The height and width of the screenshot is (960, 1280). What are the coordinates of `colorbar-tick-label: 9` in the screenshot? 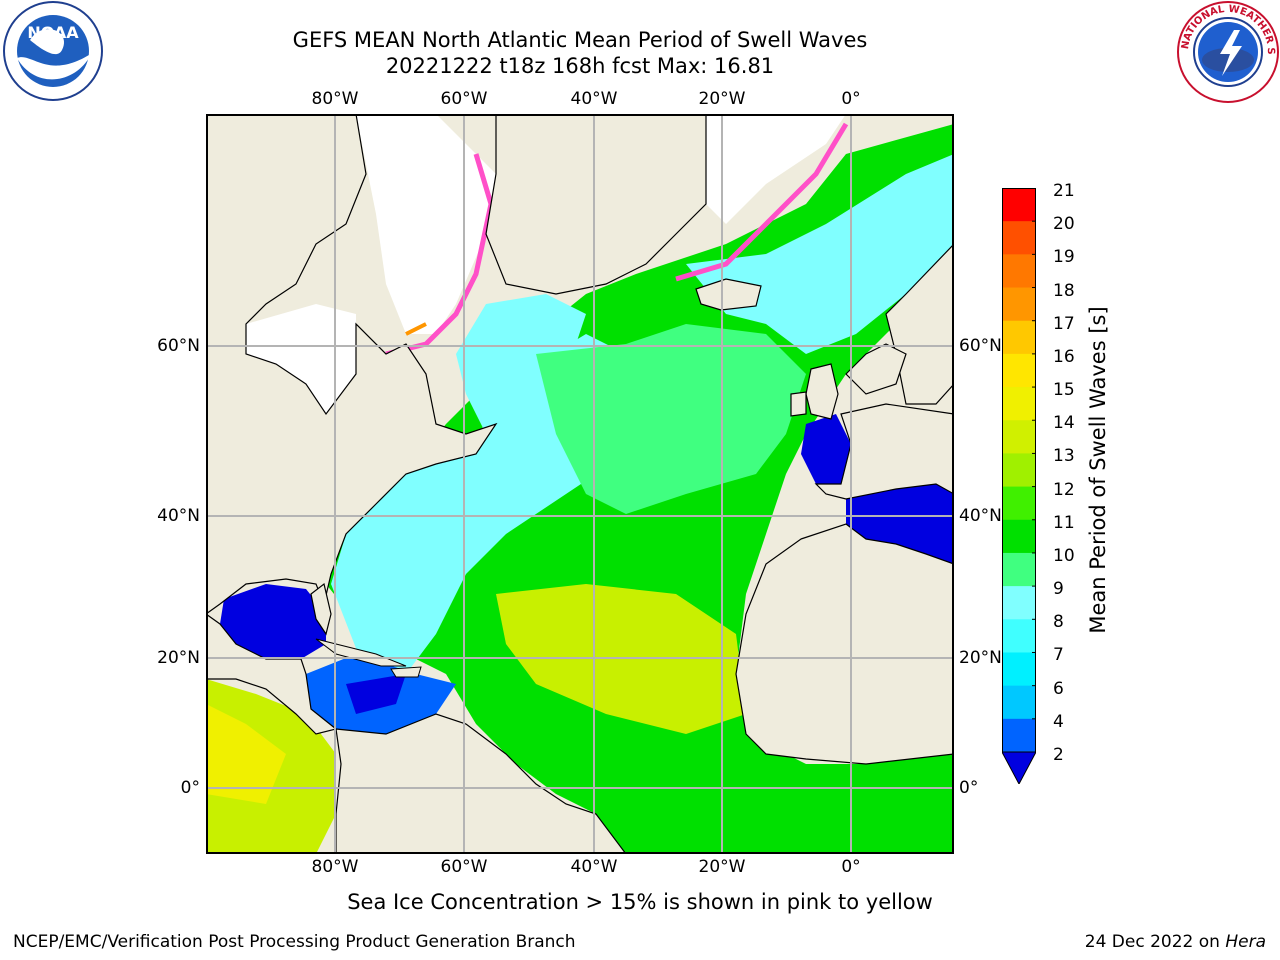 It's located at (1058, 589).